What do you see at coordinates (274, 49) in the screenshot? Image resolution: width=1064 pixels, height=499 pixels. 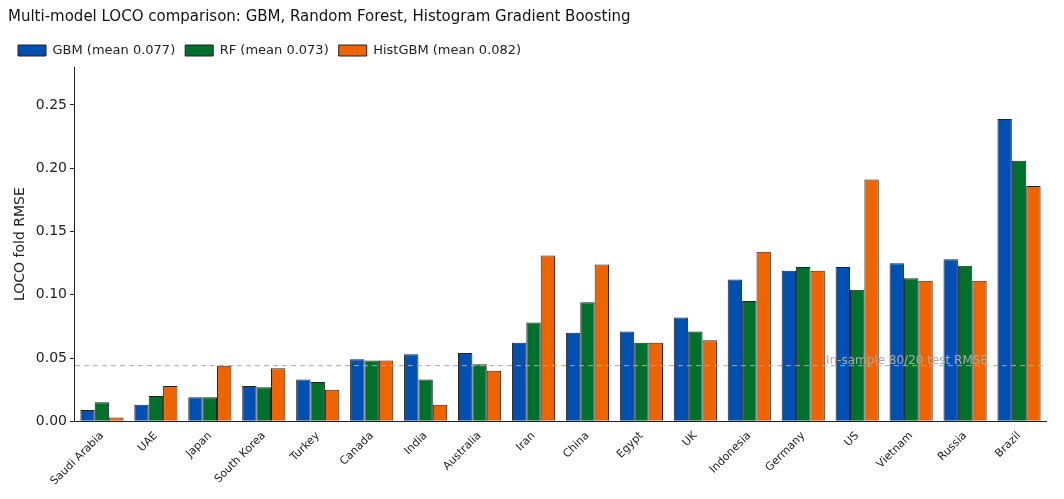 I see `legend-label: RF (mean 0.073)` at bounding box center [274, 49].